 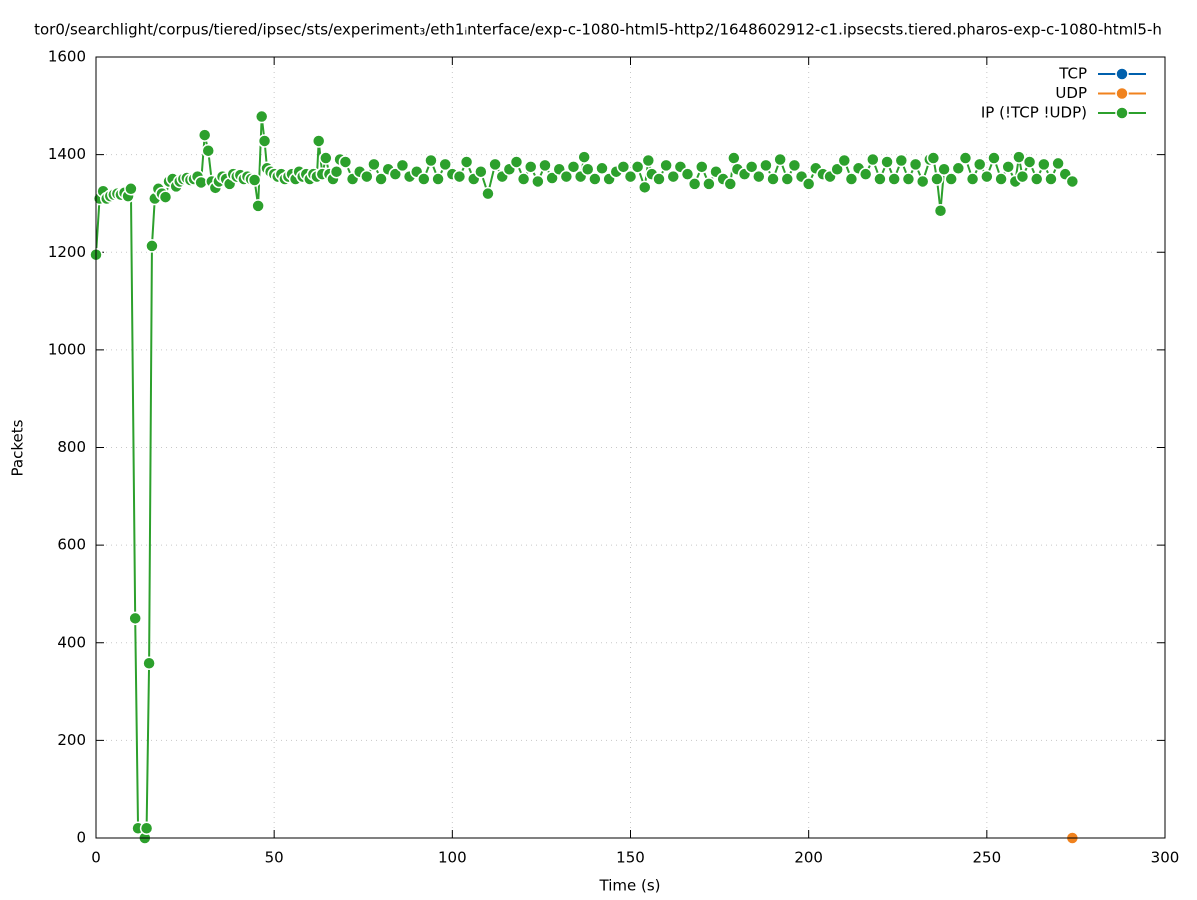 What do you see at coordinates (67, 154) in the screenshot?
I see `y-tick-label: 1400` at bounding box center [67, 154].